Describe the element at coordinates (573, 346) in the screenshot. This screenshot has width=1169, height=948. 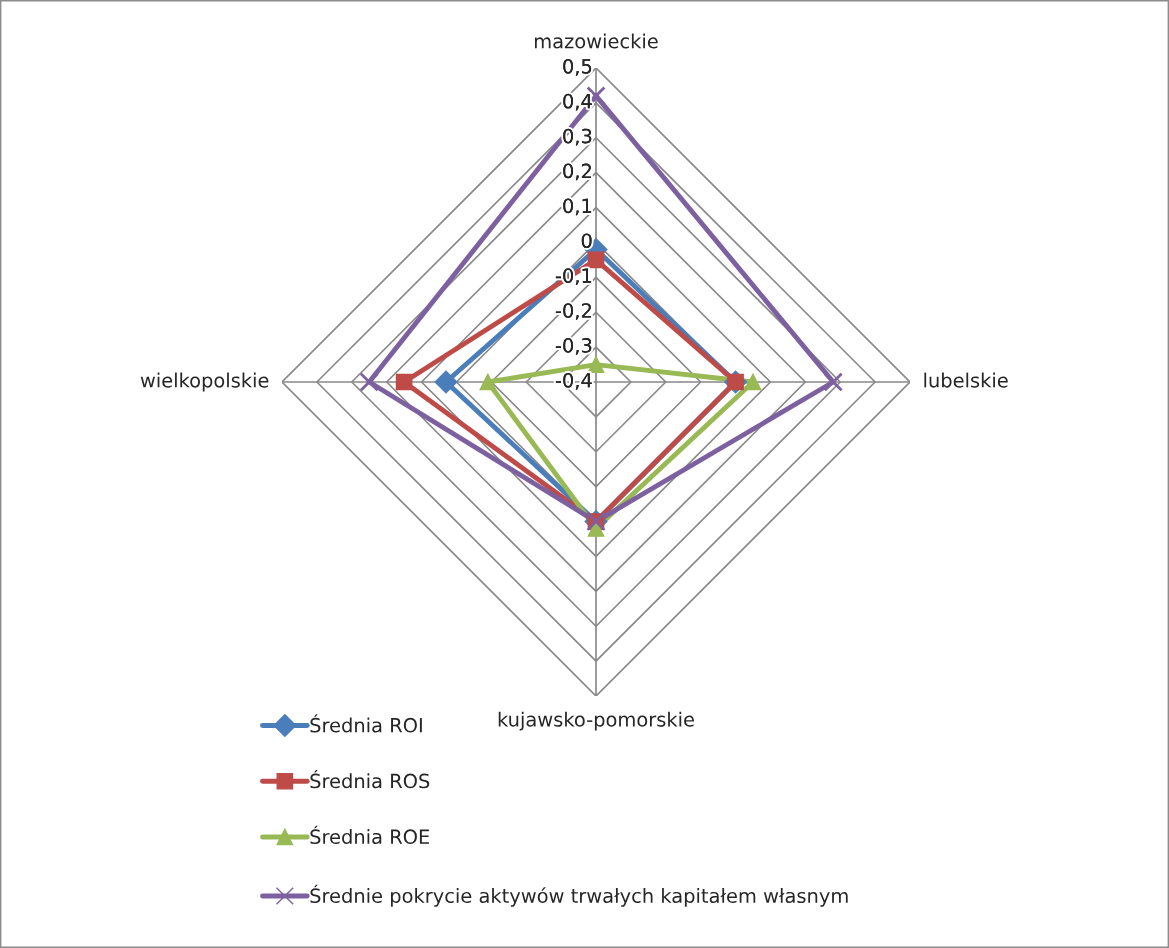
I see `y-tick-label: -0,3` at that location.